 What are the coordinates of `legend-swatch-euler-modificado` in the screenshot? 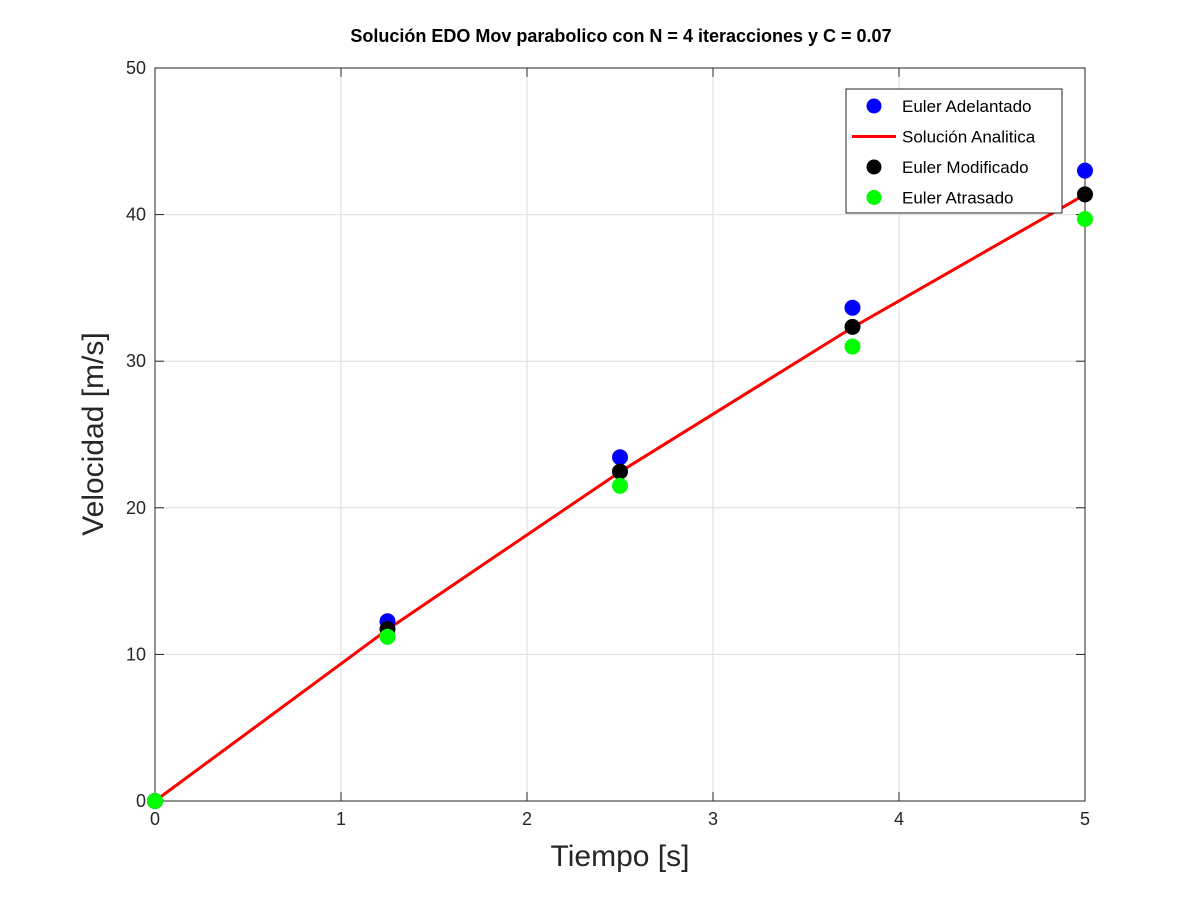 It's located at (874, 167).